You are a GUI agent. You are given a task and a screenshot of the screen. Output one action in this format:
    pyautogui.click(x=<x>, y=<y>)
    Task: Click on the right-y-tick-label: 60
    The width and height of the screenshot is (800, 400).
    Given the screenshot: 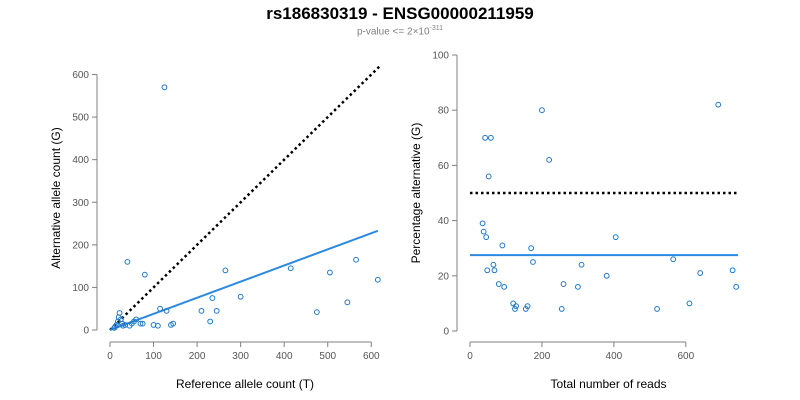 What is the action you would take?
    pyautogui.click(x=444, y=166)
    